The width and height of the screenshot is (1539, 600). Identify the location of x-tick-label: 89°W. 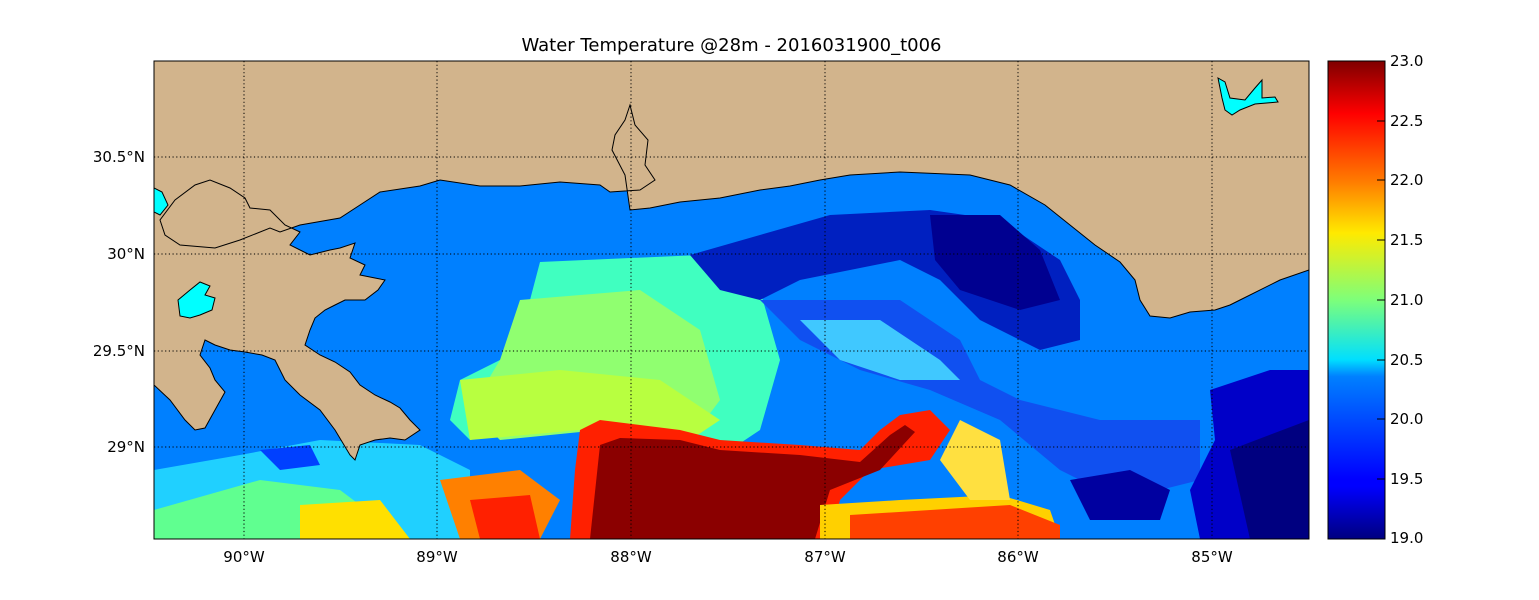
(437, 557).